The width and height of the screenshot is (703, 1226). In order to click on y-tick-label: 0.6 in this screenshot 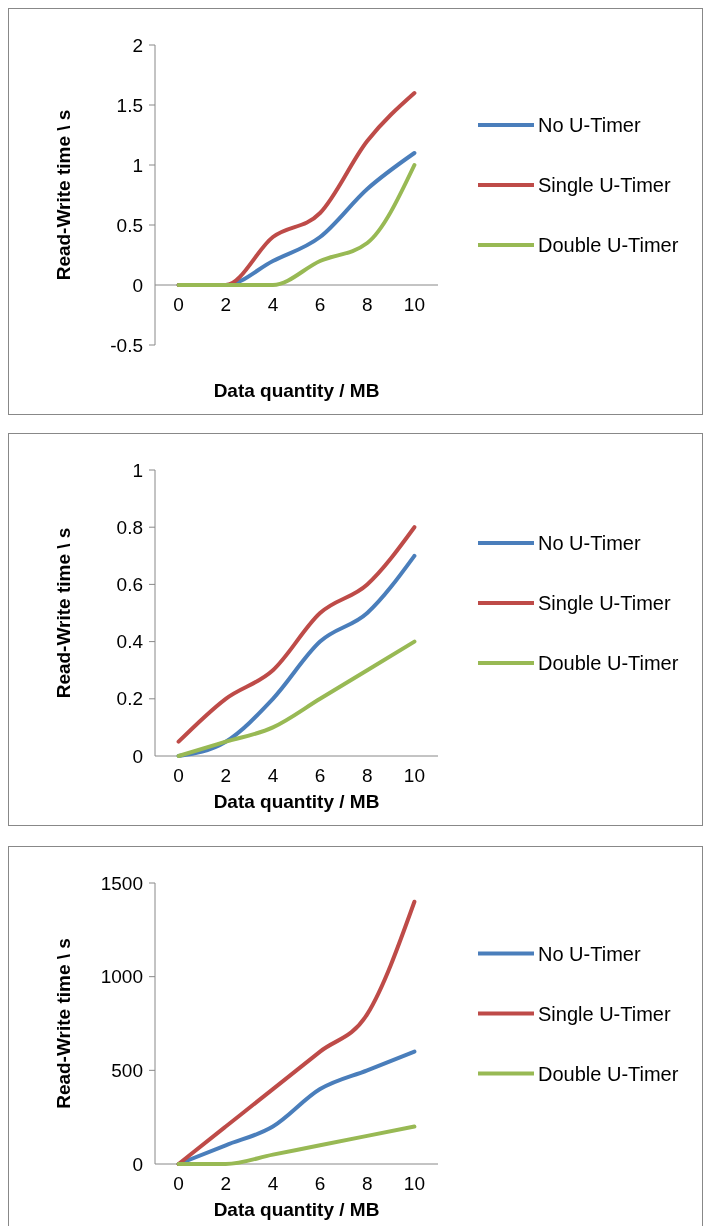, I will do `click(129, 585)`.